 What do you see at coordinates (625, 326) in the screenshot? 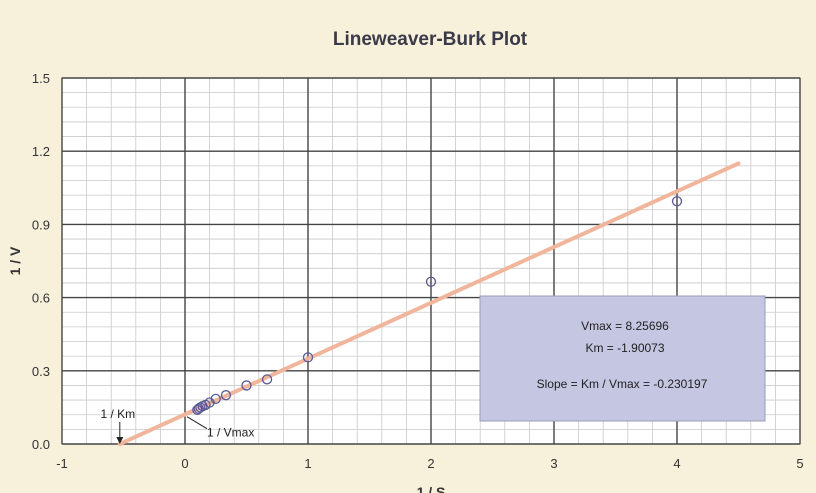
I see `vmax-value: Vmax = 8.25696` at bounding box center [625, 326].